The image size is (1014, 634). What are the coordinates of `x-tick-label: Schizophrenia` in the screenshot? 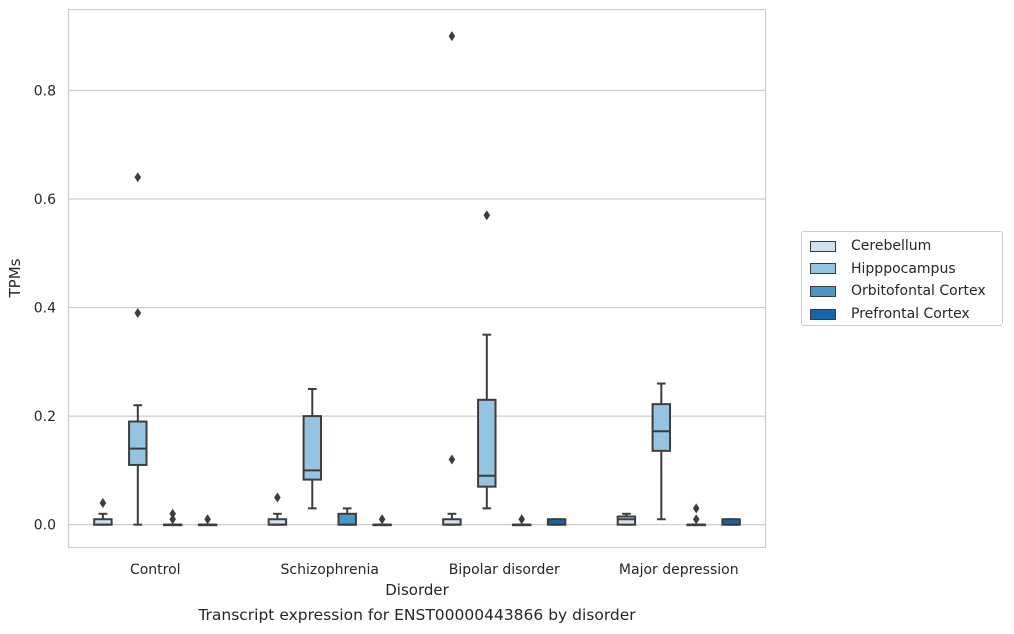 It's located at (330, 570).